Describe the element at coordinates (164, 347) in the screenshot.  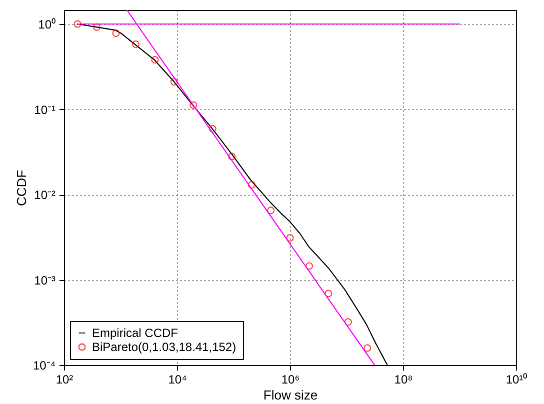
I see `legend-label: BiPareto(0,1.03,18.41,152)` at that location.